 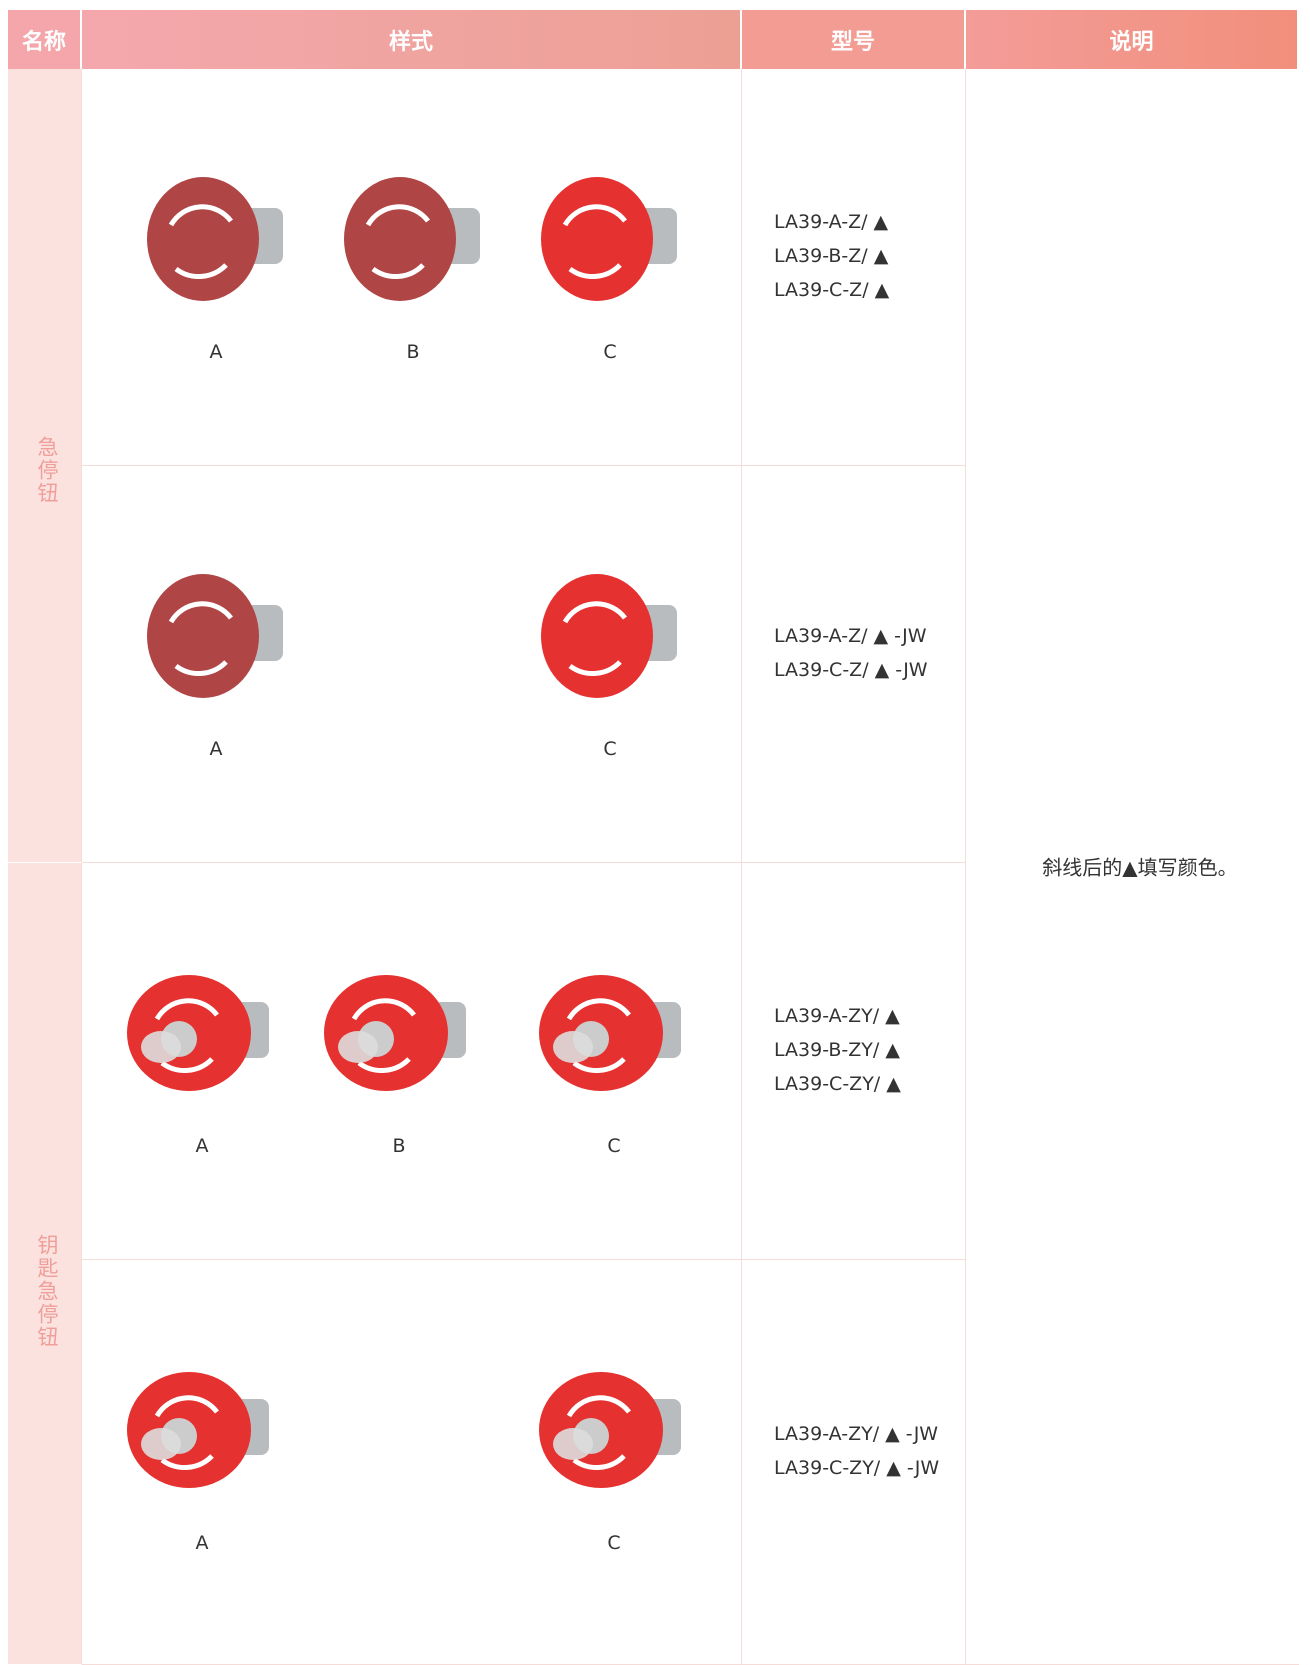 I want to click on header-cell: 说明, so click(x=1131, y=39).